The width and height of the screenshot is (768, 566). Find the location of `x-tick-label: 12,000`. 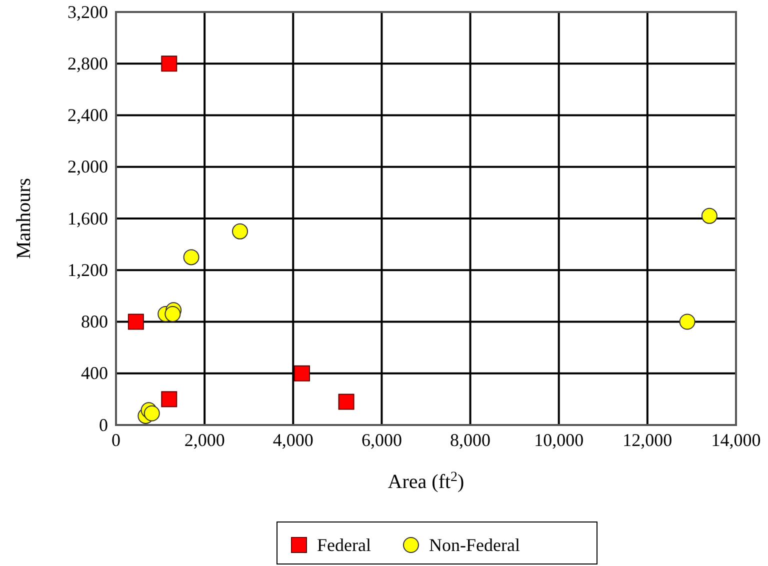

x-tick-label: 12,000 is located at coordinates (647, 440).